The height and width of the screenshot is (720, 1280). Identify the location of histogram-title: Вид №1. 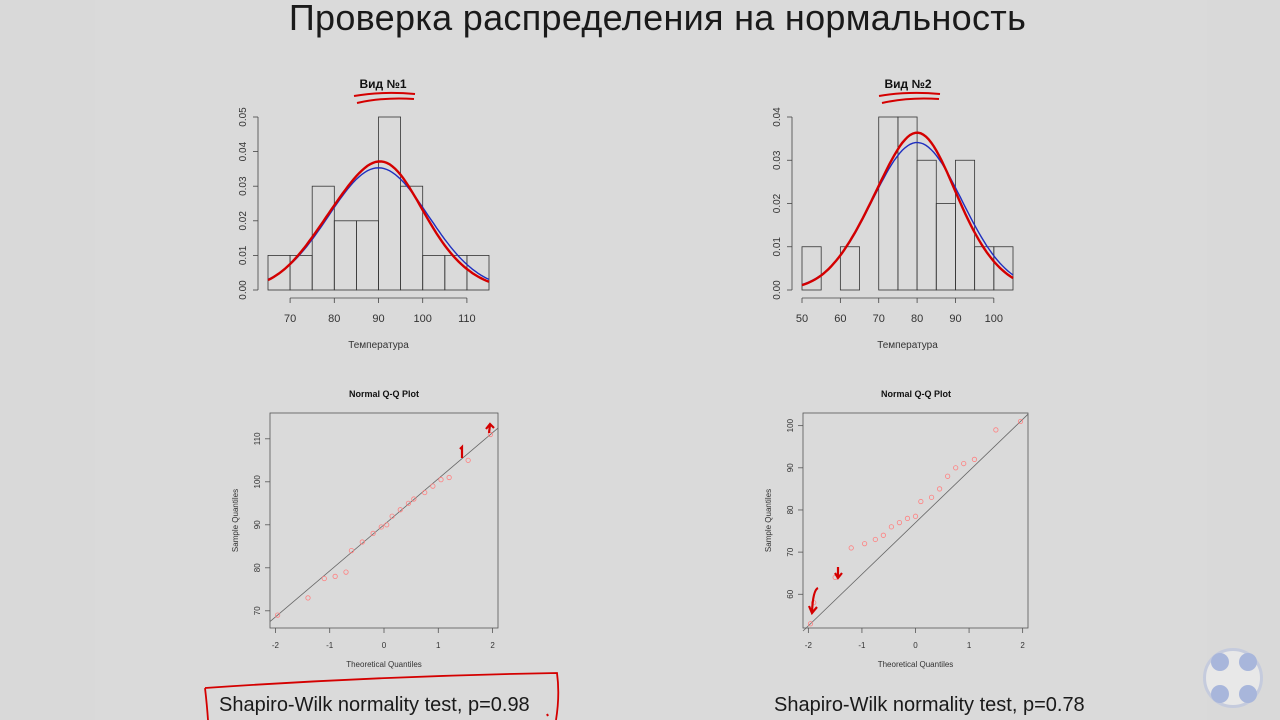
(382, 84).